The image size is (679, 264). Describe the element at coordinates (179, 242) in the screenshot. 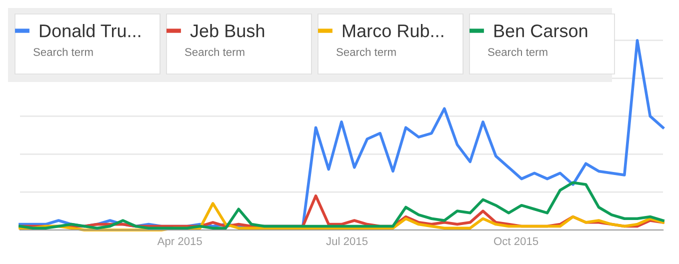

I see `x-tick-label: Apr 2015` at that location.